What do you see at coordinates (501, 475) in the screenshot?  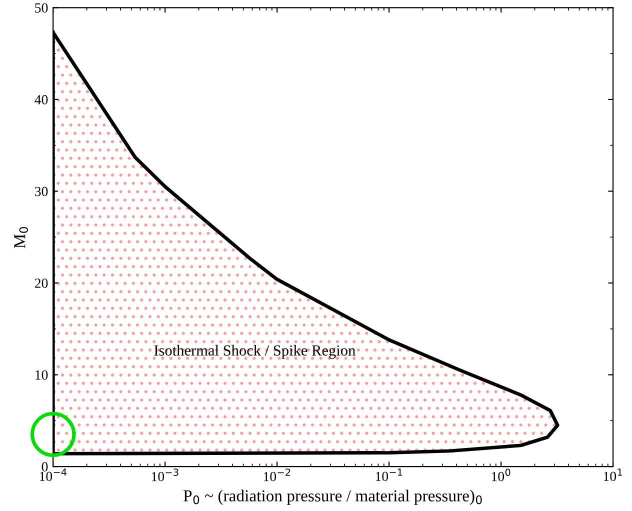 I see `x-tick-label: 10$^{0}$` at bounding box center [501, 475].